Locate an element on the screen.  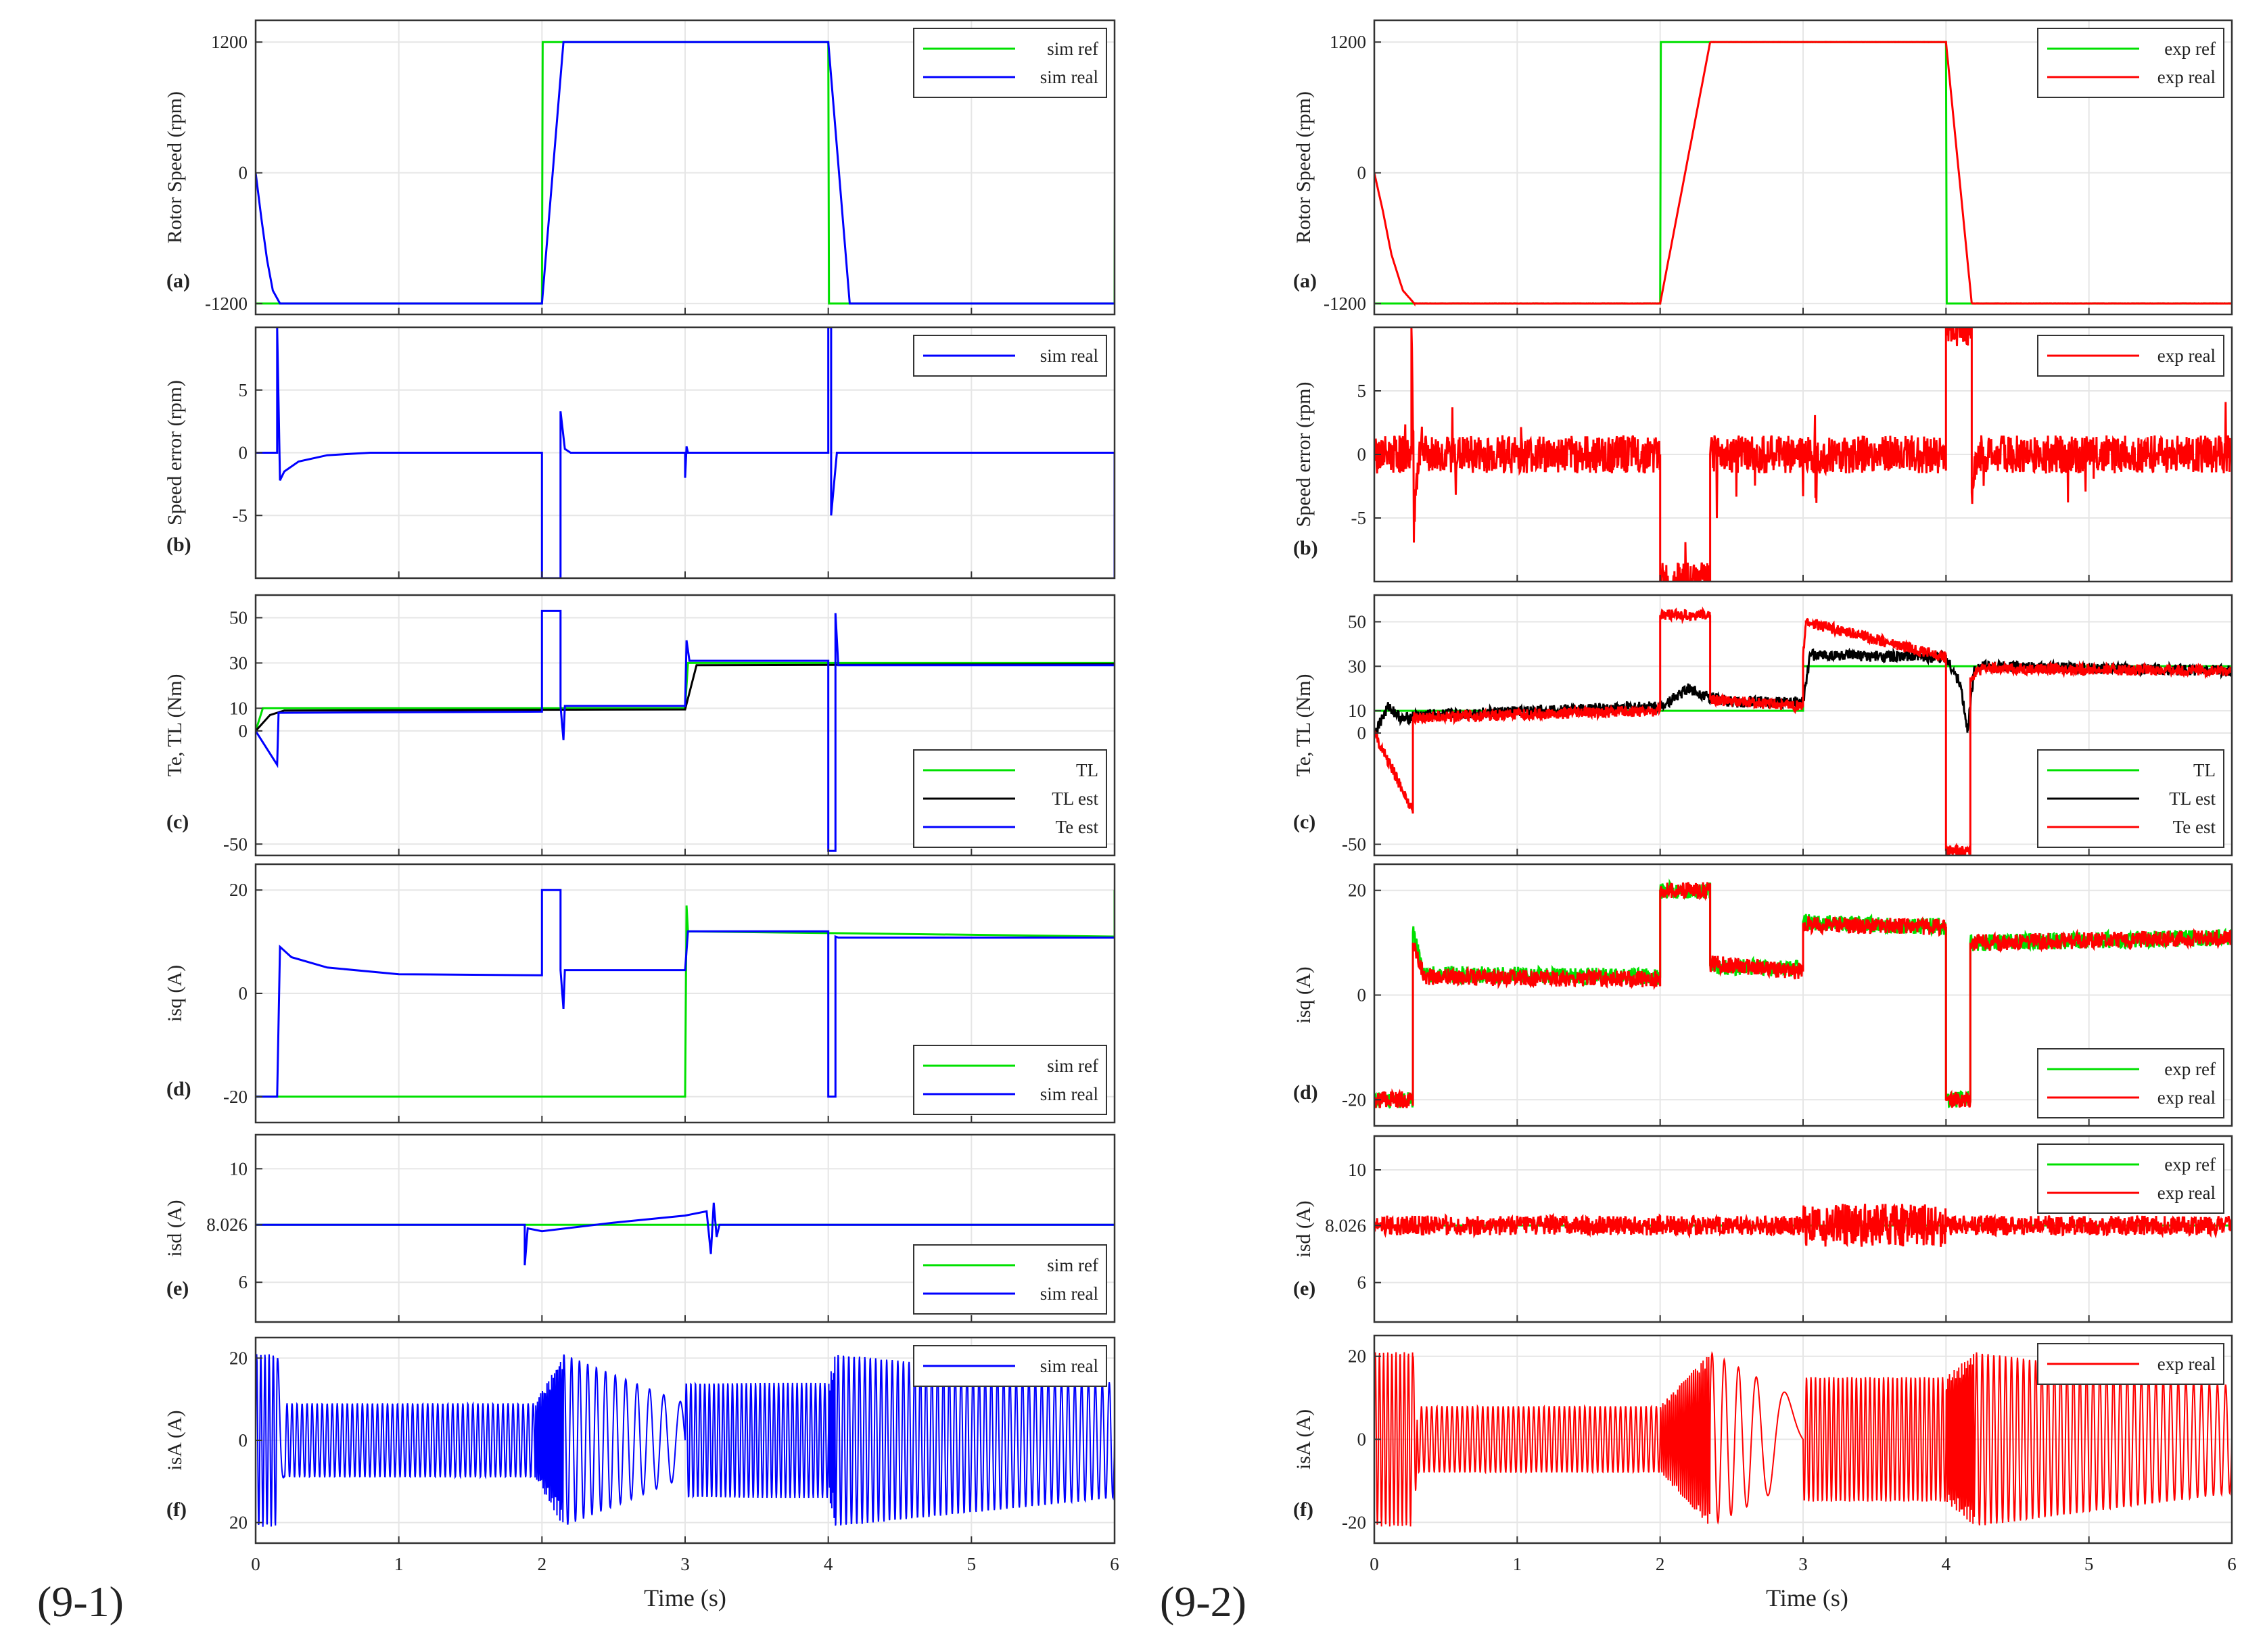
x-tick-label: 2 is located at coordinates (1660, 1564).